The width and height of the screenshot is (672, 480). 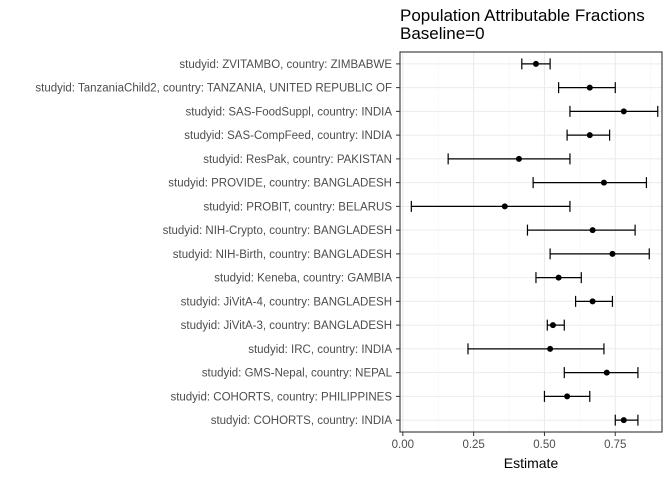 What do you see at coordinates (297, 207) in the screenshot?
I see `y-tick-label: studyid: PROBIT, country: BELARUS` at bounding box center [297, 207].